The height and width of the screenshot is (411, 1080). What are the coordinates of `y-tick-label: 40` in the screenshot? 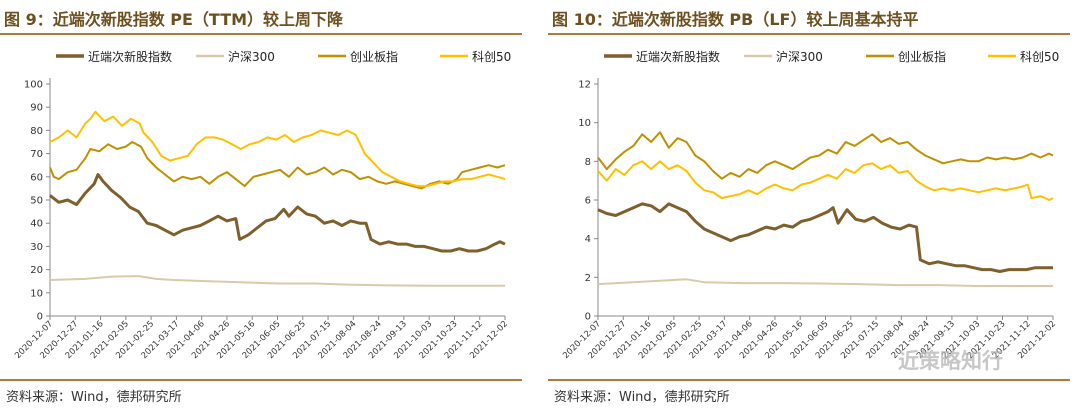 It's located at (36, 224).